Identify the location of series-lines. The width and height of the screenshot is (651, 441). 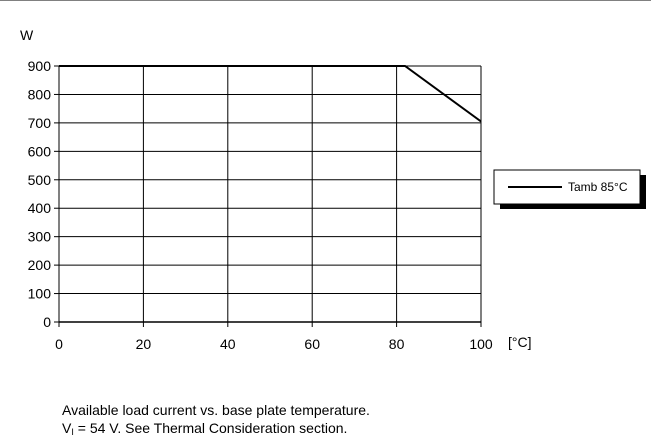
(270, 94).